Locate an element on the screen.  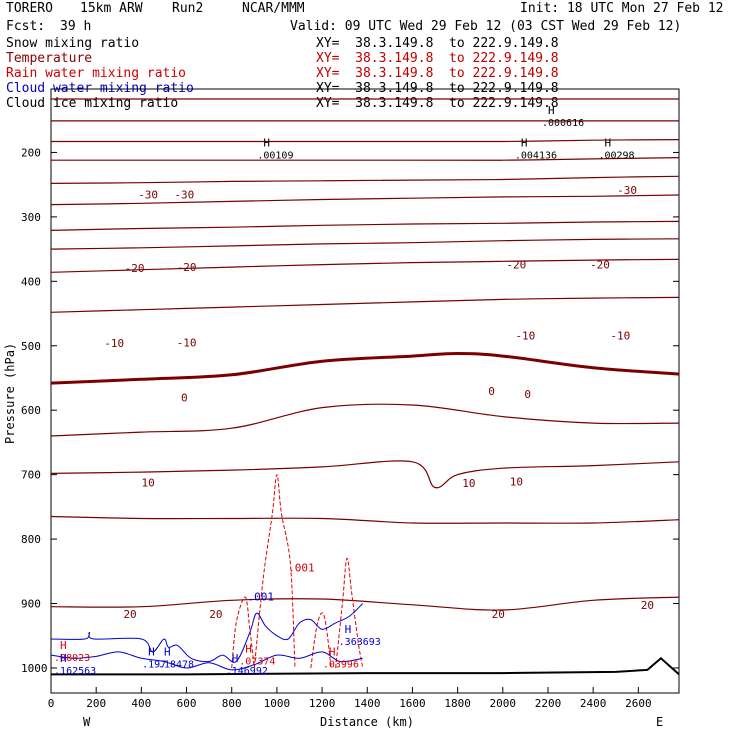
header-fcst-value: 39 h is located at coordinates (76, 26).